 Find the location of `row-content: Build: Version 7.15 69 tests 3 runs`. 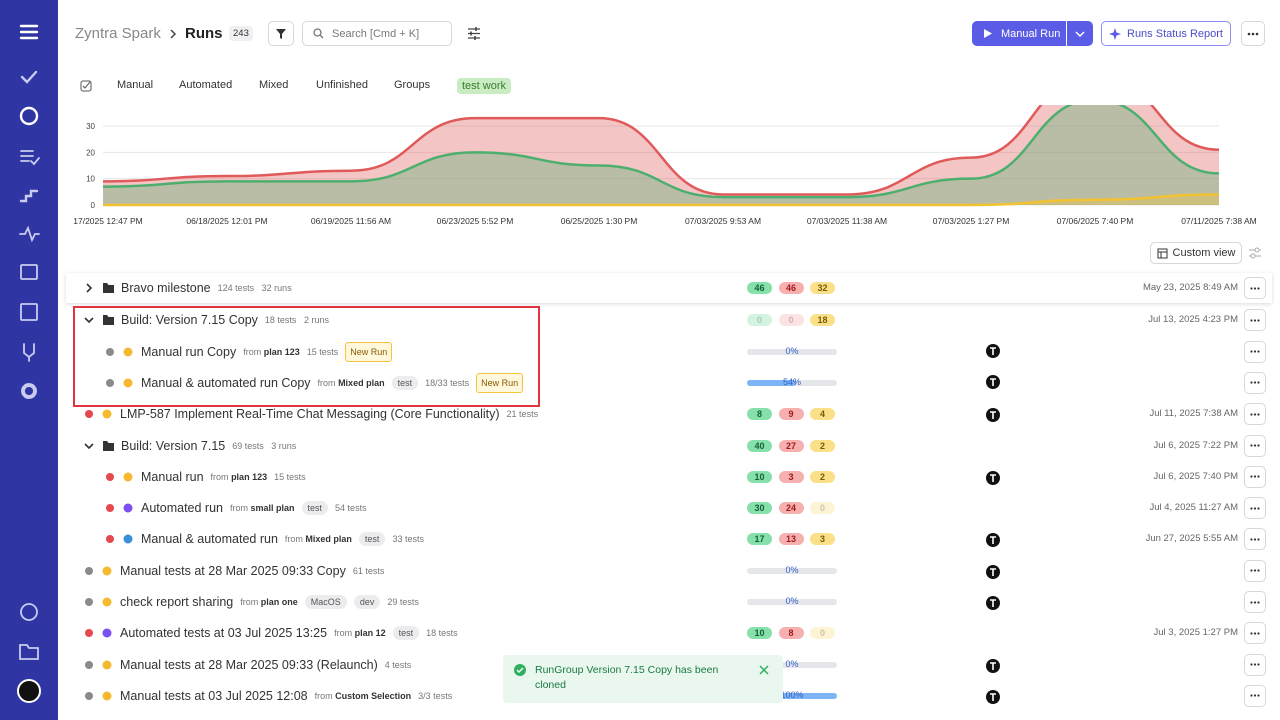

row-content: Build: Version 7.15 69 tests 3 runs is located at coordinates (208, 446).